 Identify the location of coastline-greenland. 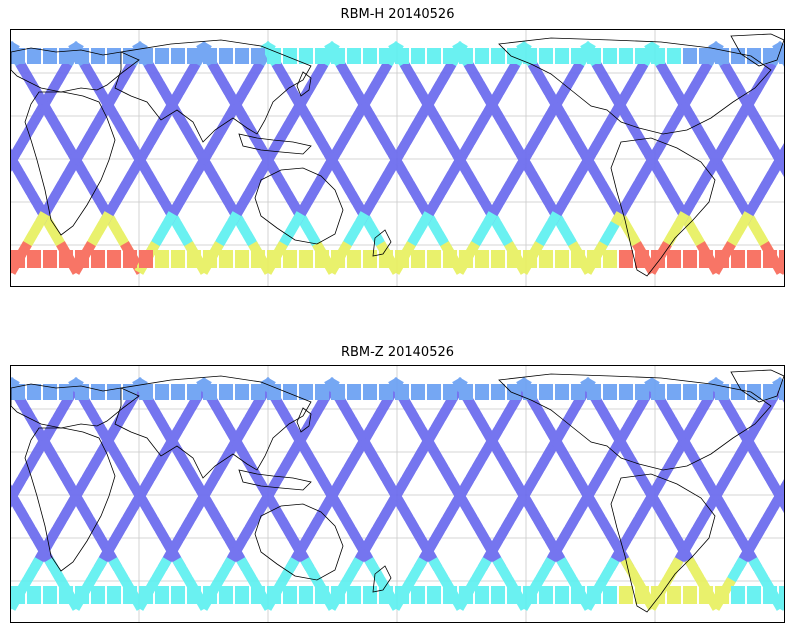
(757, 386).